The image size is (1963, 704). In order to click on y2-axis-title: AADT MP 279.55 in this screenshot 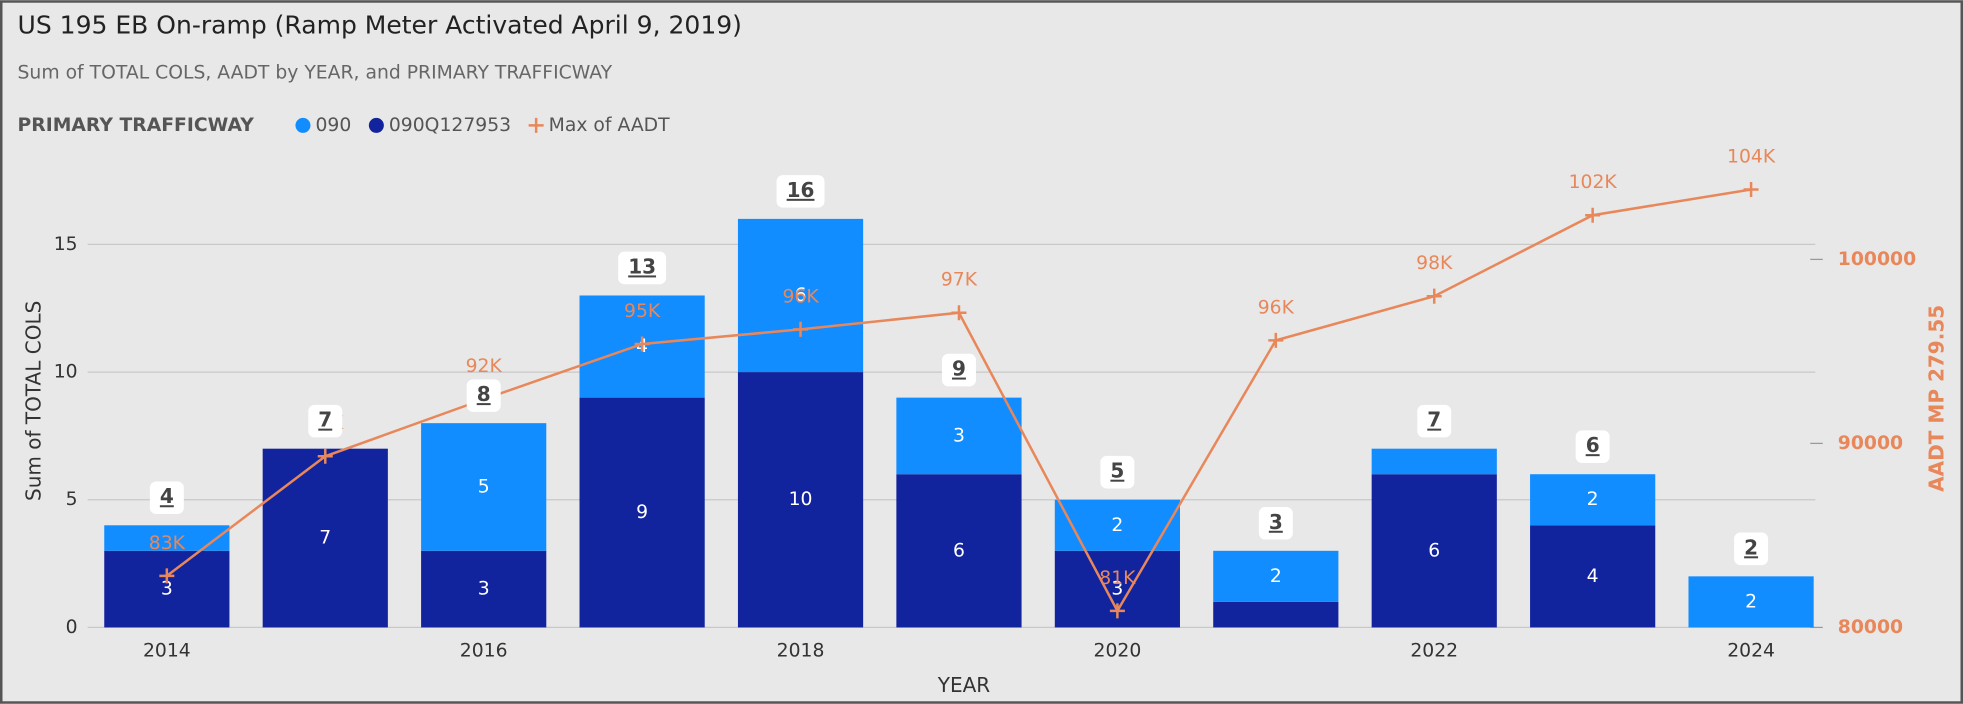, I will do `click(1936, 398)`.